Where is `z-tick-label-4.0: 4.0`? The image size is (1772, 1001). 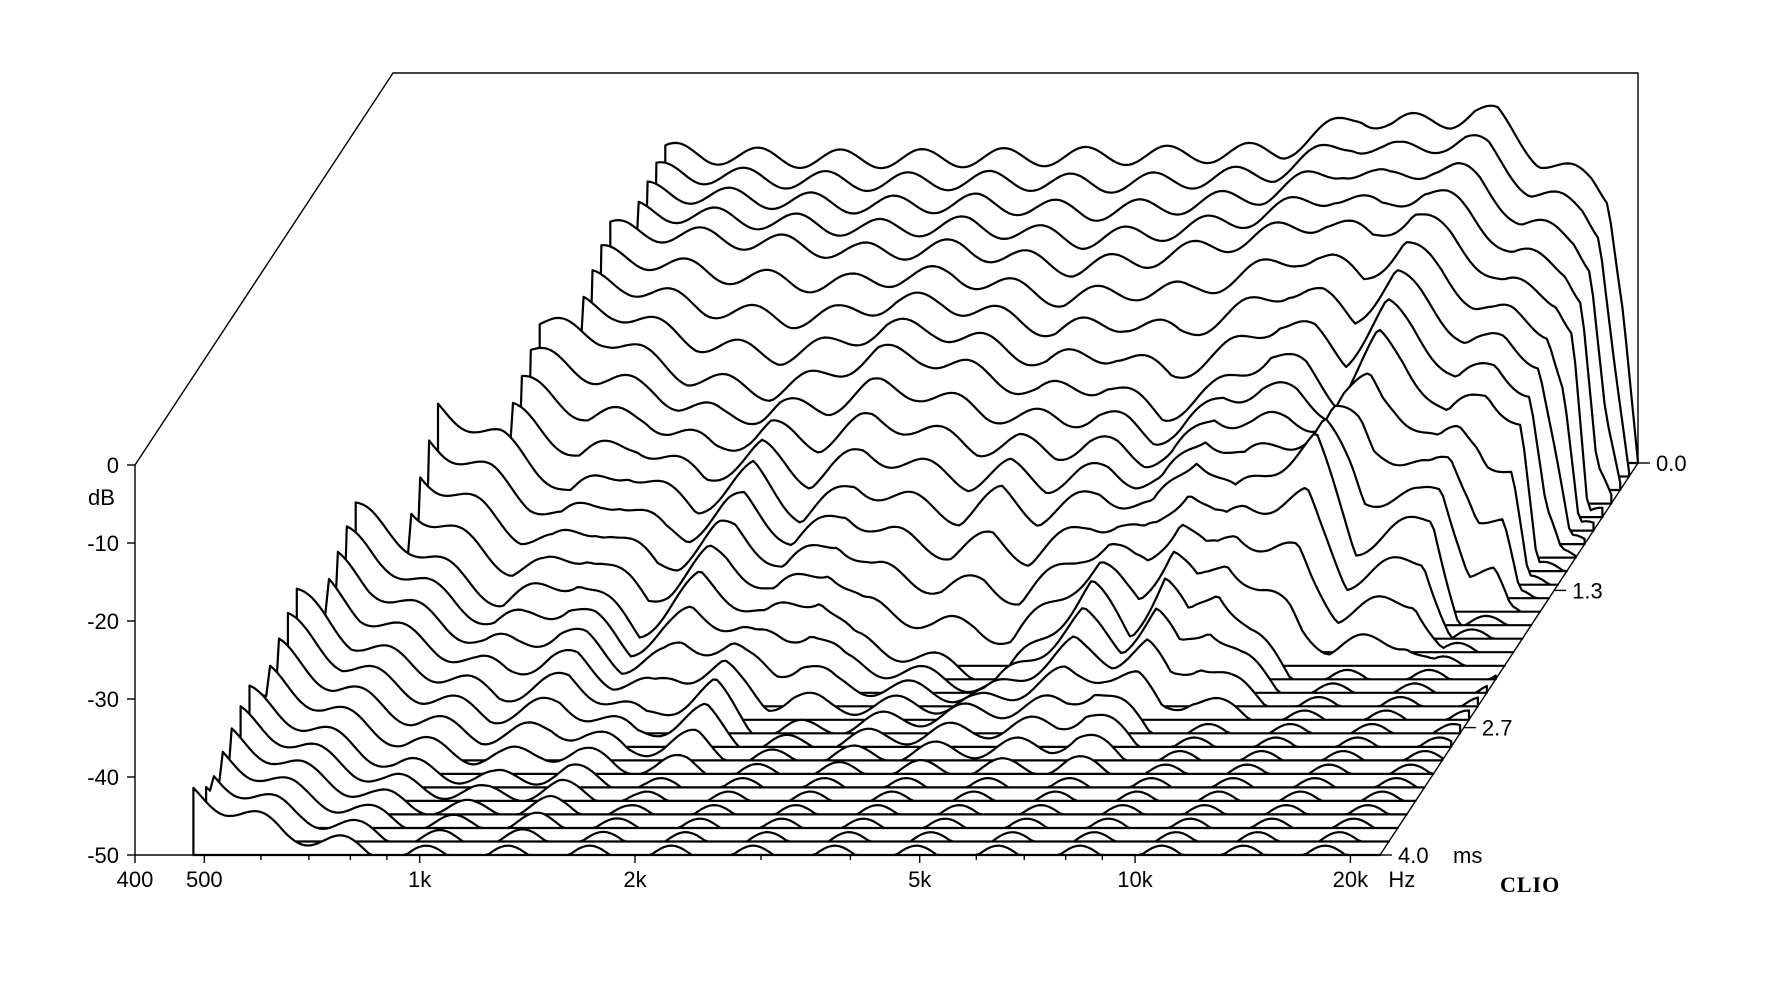
z-tick-label-4.0: 4.0 is located at coordinates (1413, 855).